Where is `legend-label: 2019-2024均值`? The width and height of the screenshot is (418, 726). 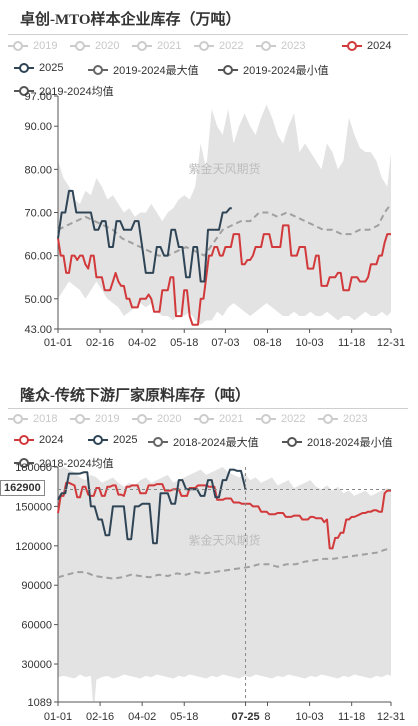
legend-label: 2019-2024均值 is located at coordinates (76, 92).